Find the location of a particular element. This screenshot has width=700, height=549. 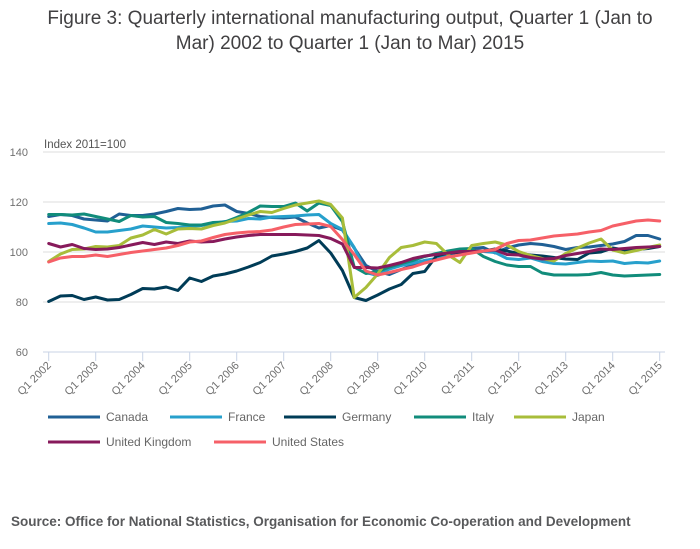

legend-label: France is located at coordinates (247, 417).